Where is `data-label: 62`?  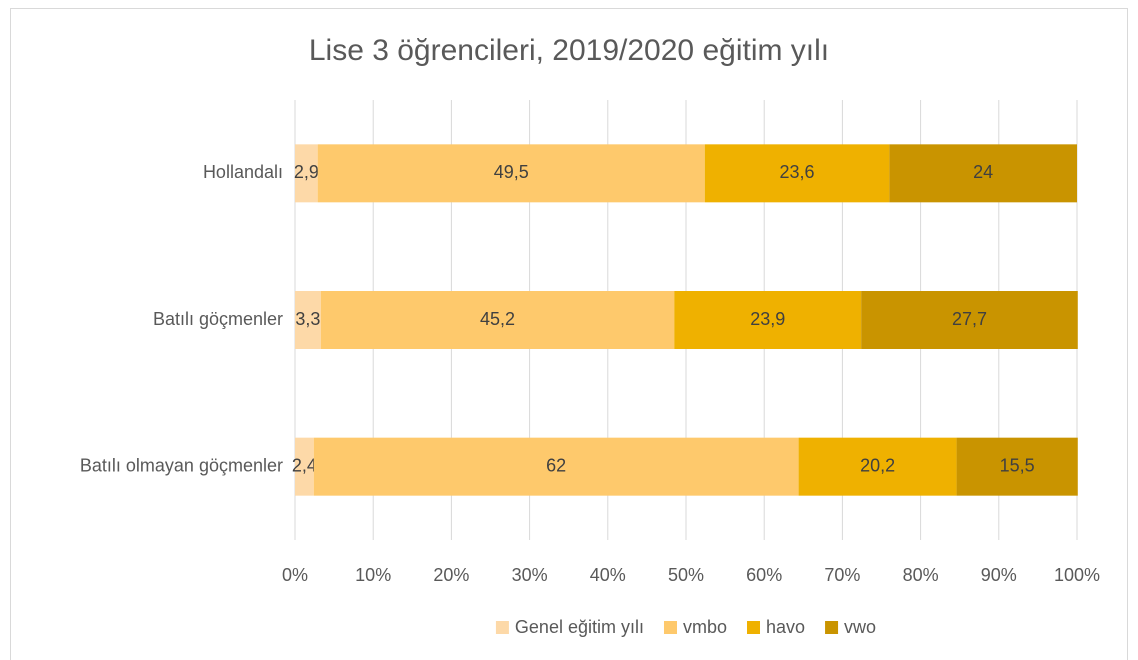
data-label: 62 is located at coordinates (556, 465).